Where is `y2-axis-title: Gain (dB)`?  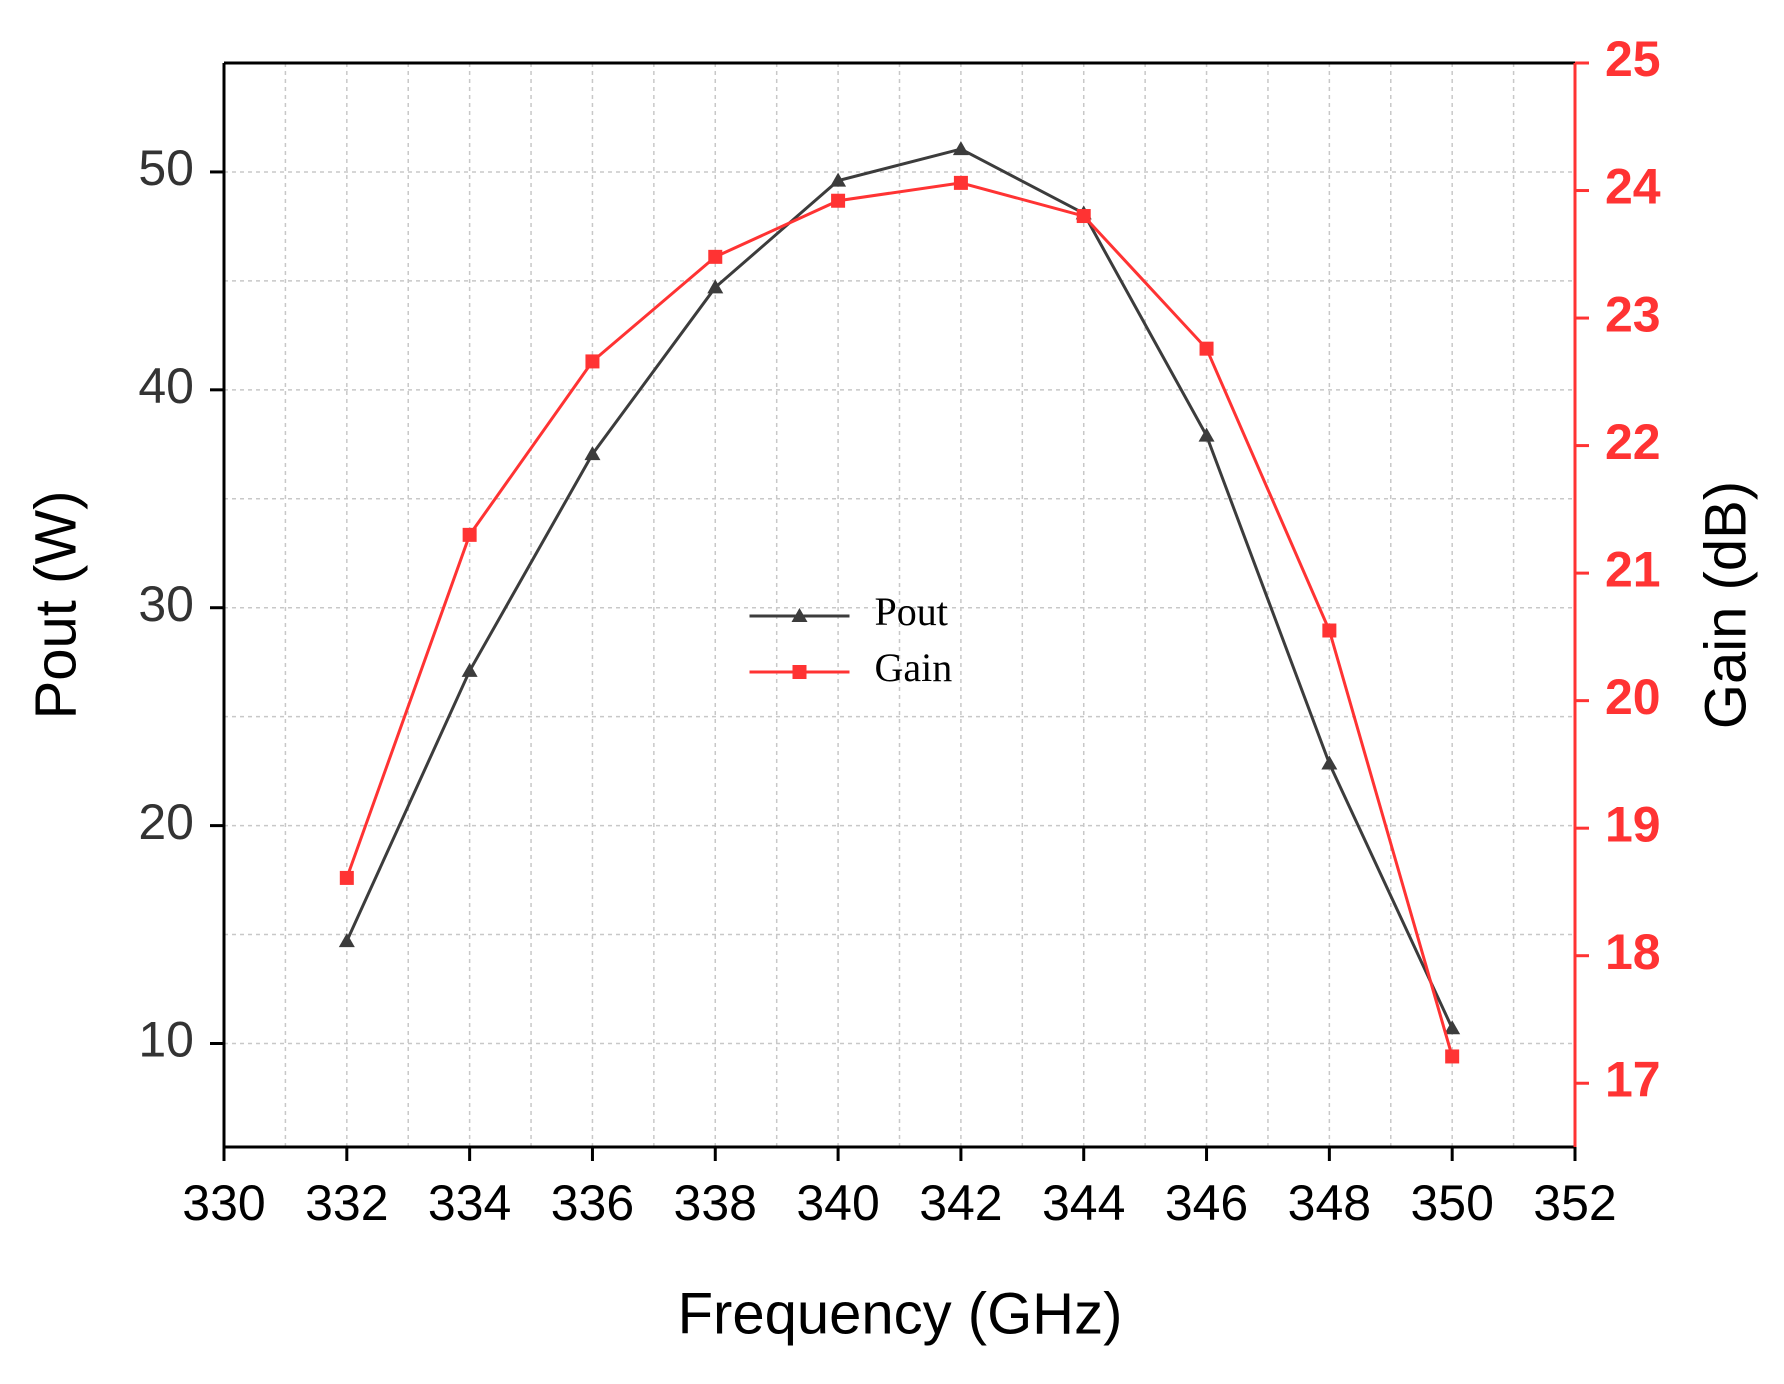 y2-axis-title: Gain (dB) is located at coordinates (1725, 605).